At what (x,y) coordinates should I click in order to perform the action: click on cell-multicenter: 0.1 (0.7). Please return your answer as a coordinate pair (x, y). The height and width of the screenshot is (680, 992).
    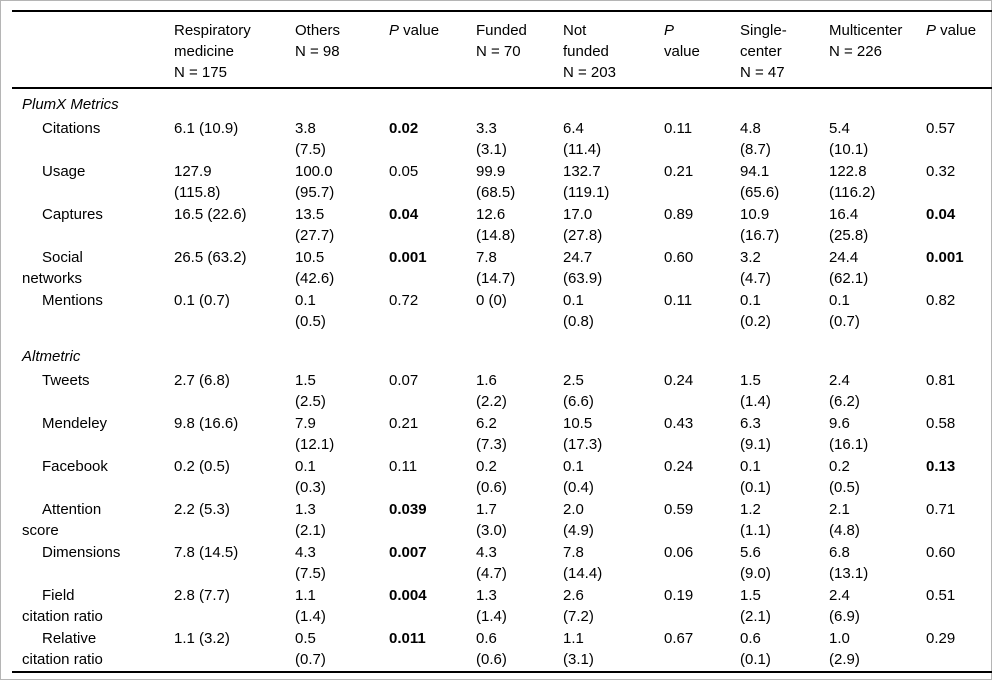
    Looking at the image, I should click on (844, 311).